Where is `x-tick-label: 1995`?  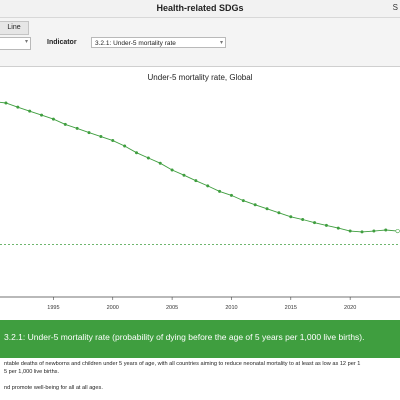
x-tick-label: 1995 is located at coordinates (53, 308).